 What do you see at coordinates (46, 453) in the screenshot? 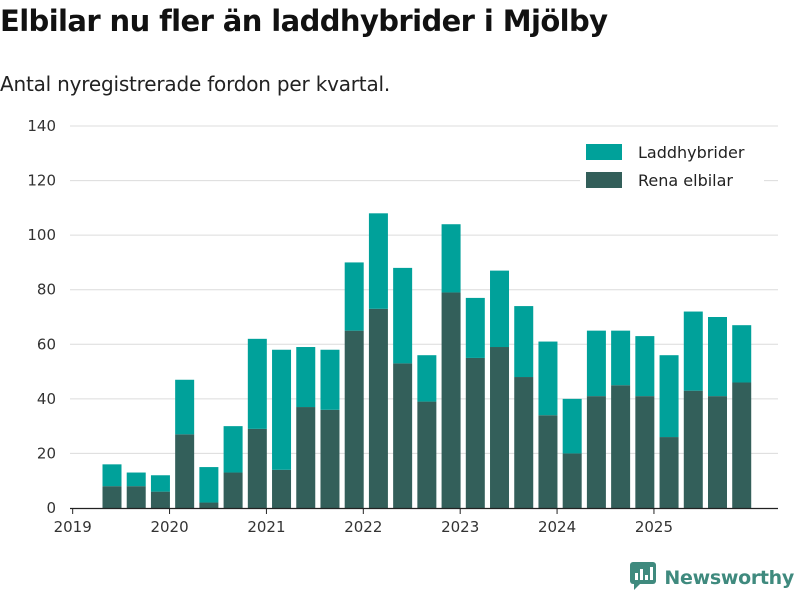
I see `y-tick-label: 20` at bounding box center [46, 453].